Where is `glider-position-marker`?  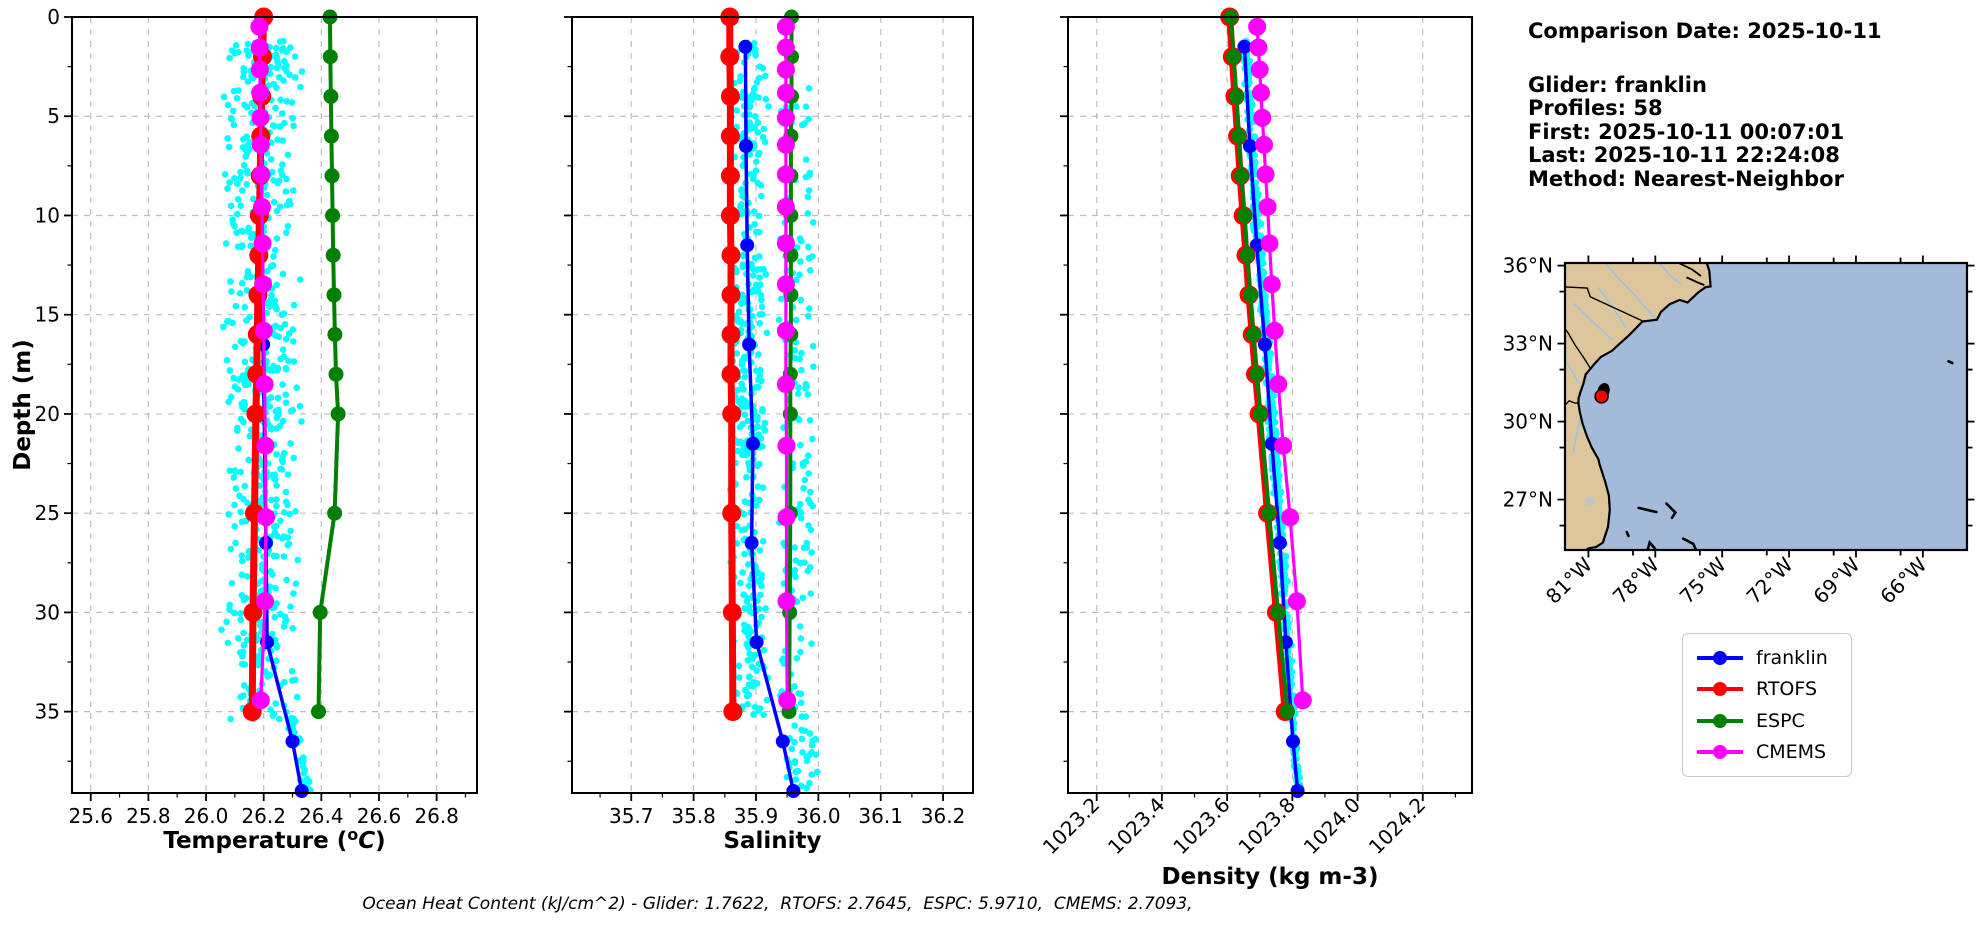 glider-position-marker is located at coordinates (1601, 396).